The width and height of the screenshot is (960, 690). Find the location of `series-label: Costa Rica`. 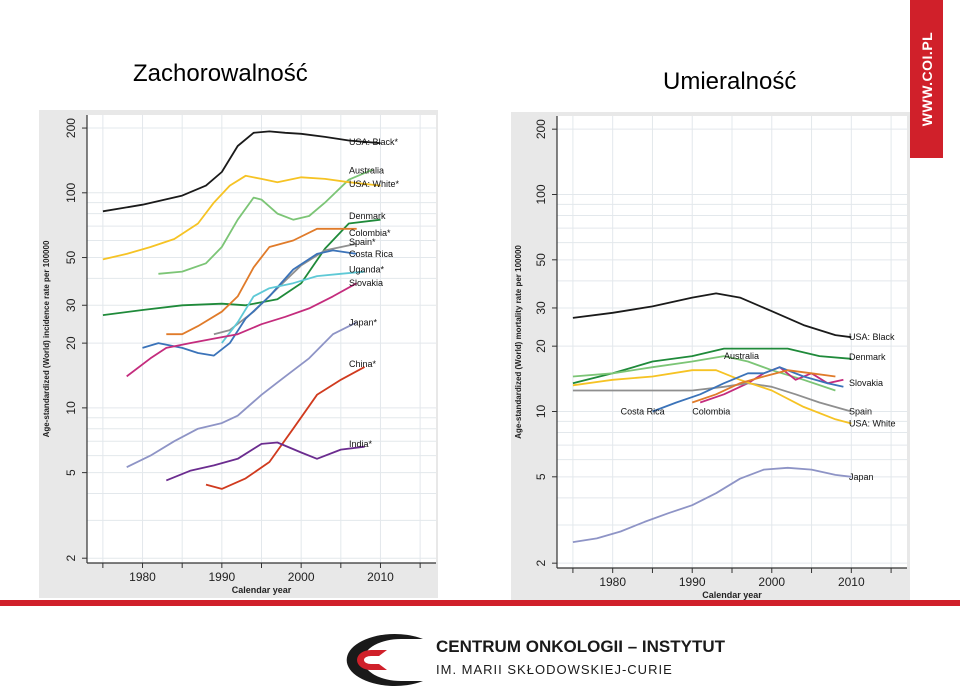

series-label: Costa Rica is located at coordinates (371, 254).